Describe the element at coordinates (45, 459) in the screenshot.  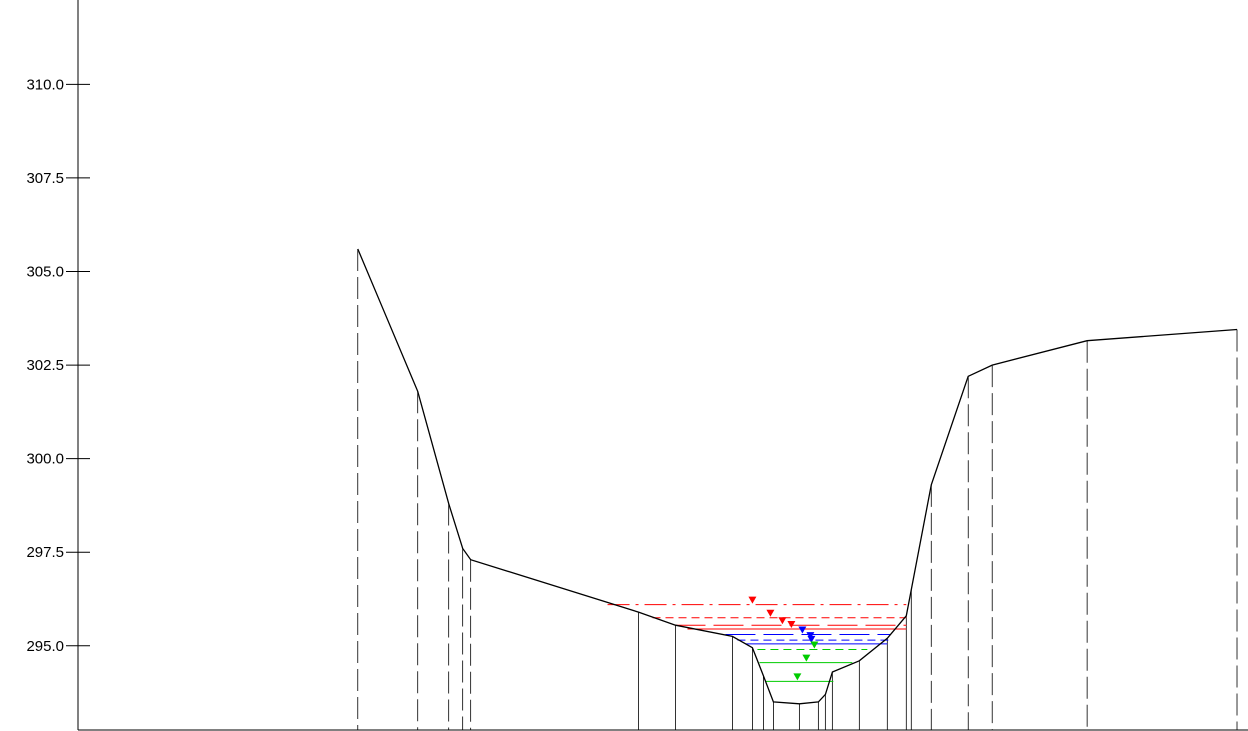
I see `y-tick-label: 300.0` at that location.